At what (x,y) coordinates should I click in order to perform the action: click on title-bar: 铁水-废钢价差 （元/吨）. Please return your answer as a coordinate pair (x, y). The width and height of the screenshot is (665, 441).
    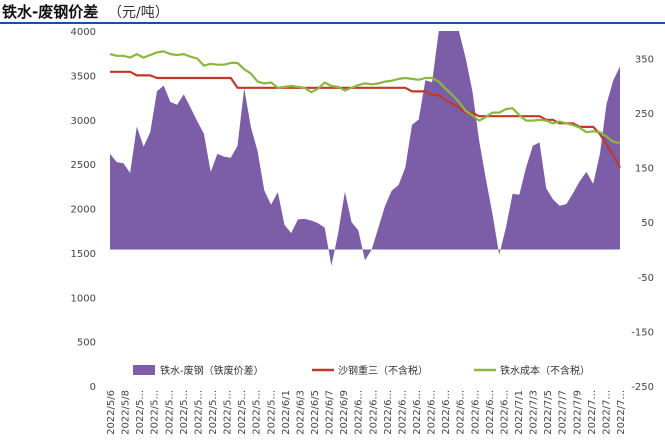
    Looking at the image, I should click on (332, 12).